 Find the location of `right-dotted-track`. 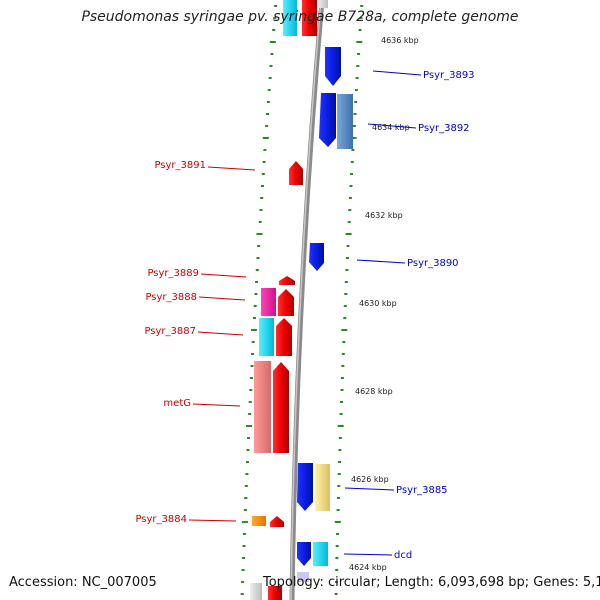

right-dotted-track is located at coordinates (349, 300).